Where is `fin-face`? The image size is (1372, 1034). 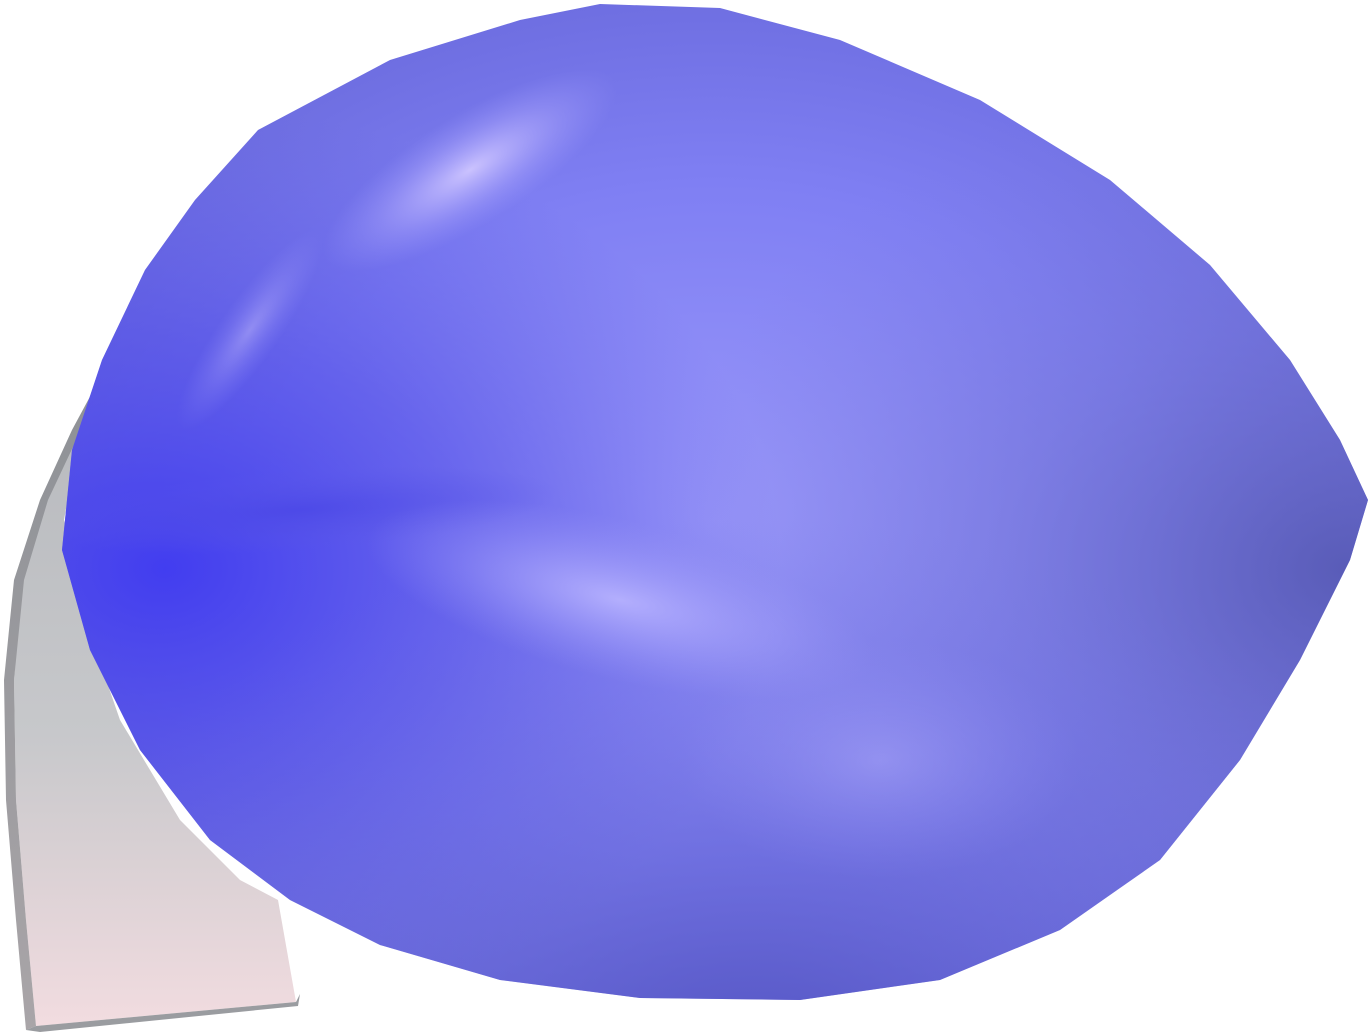
fin-face is located at coordinates (155, 703).